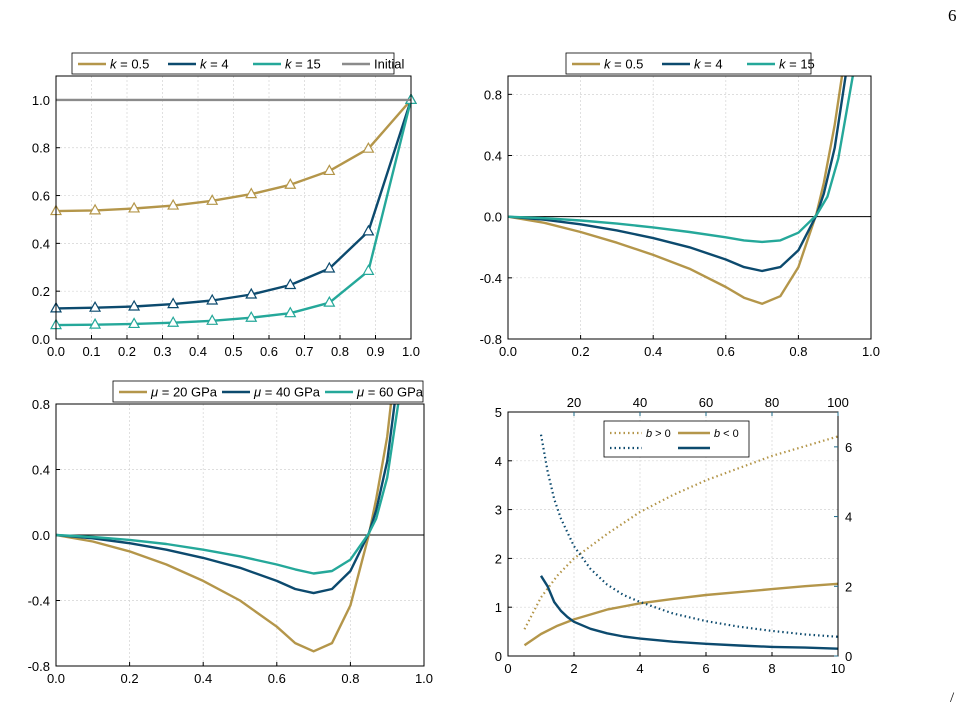 Image resolution: width=975 pixels, height=727 pixels. I want to click on x-tick-label: 2, so click(573, 668).